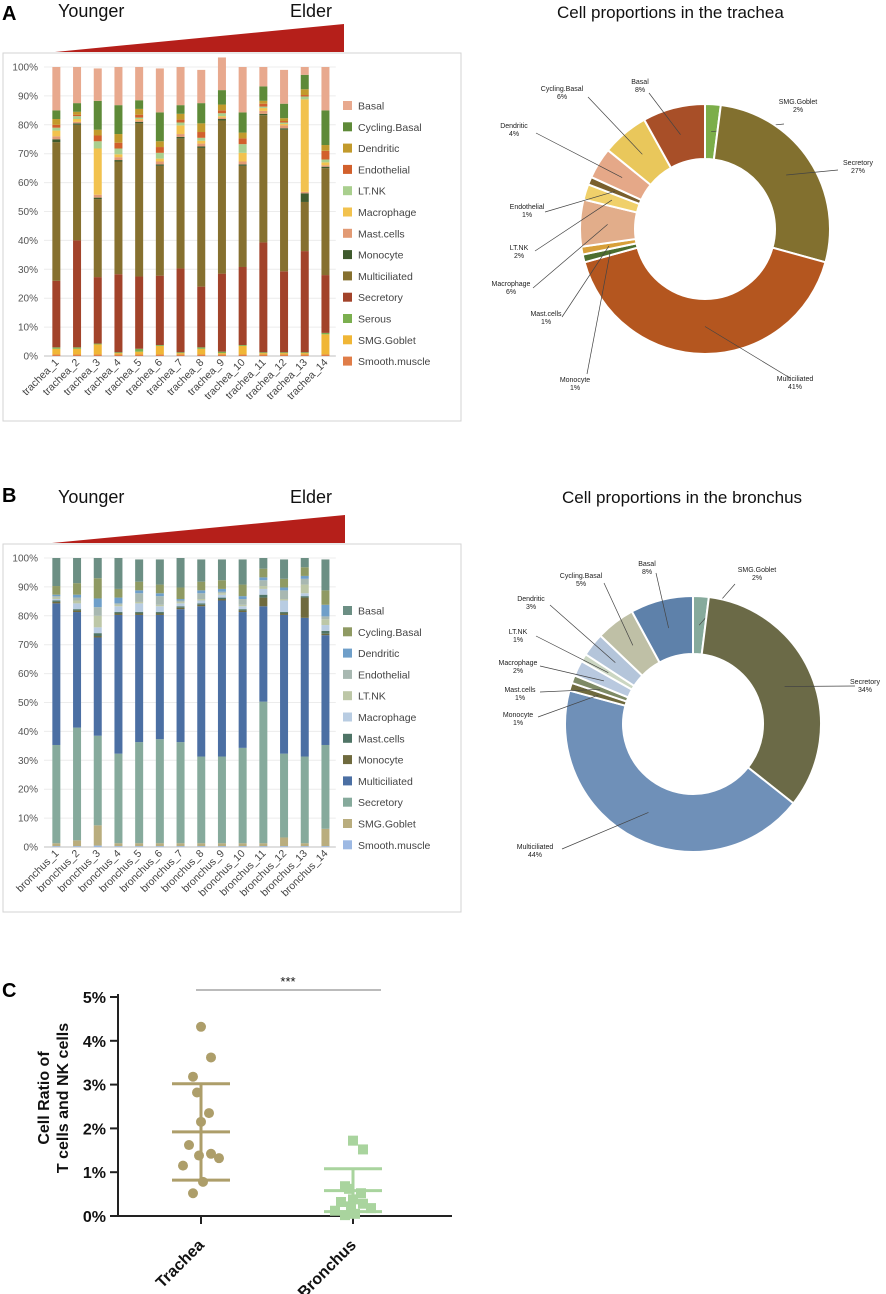 This screenshot has height=1294, width=886. What do you see at coordinates (390, 633) in the screenshot?
I see `legend-label: Cycling.Basal` at bounding box center [390, 633].